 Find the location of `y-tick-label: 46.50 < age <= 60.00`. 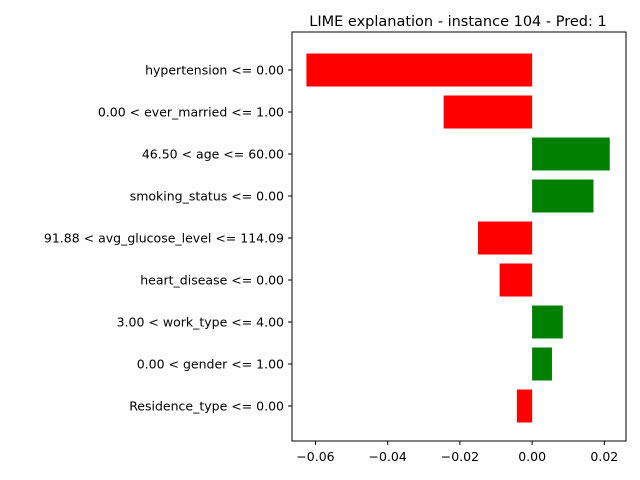

y-tick-label: 46.50 < age <= 60.00 is located at coordinates (213, 154).